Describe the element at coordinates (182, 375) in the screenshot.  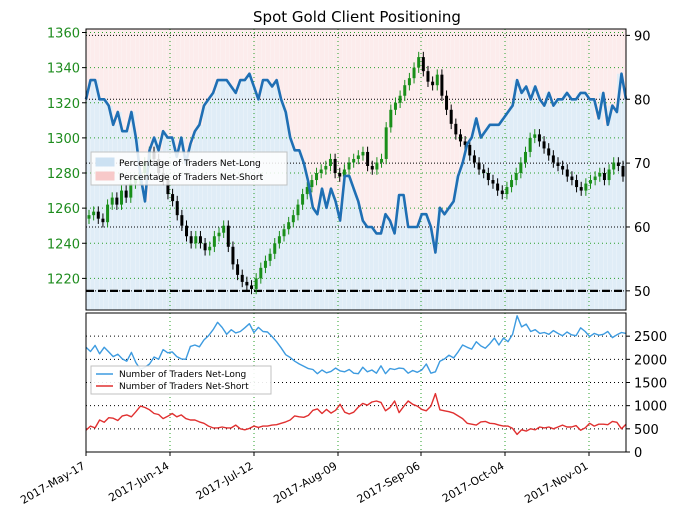
I see `bottom-legend-label: Number of Traders Net-Long` at that location.